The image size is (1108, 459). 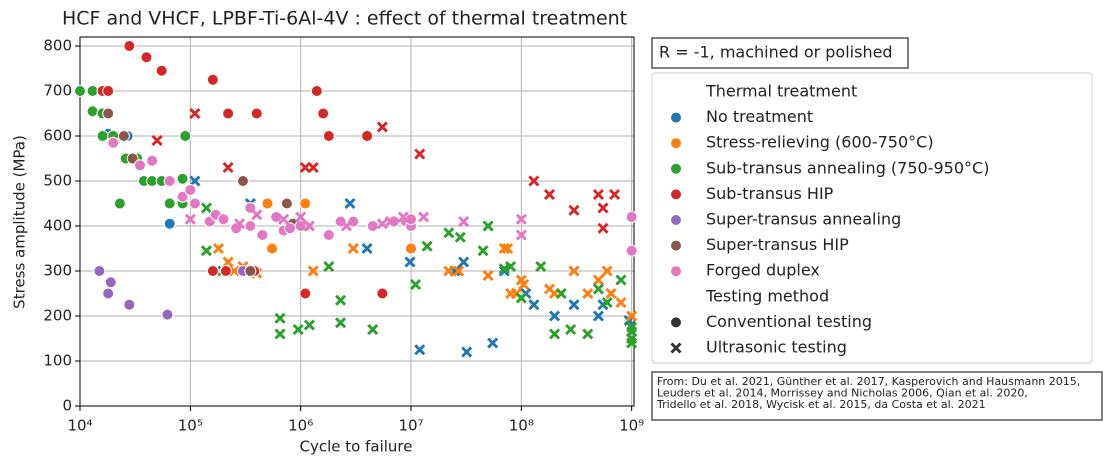 What do you see at coordinates (57, 226) in the screenshot?
I see `y-tick-label: 400` at bounding box center [57, 226].